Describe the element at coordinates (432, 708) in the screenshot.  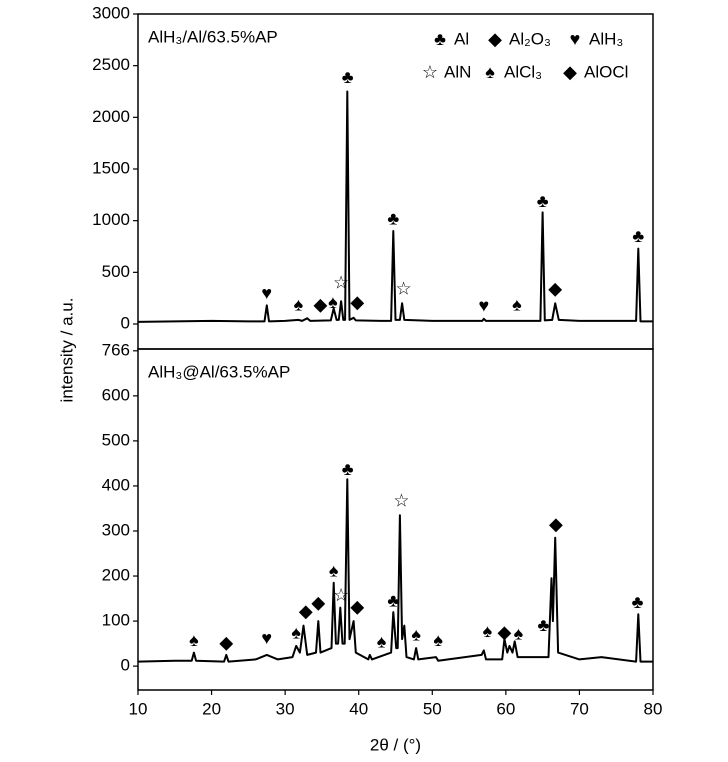
I see `x-tick-label: 50` at that location.